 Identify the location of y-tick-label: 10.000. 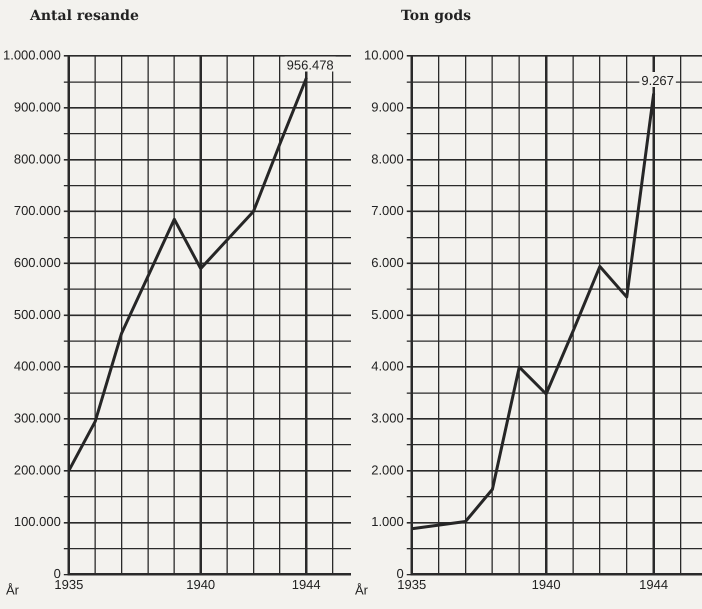
(384, 55).